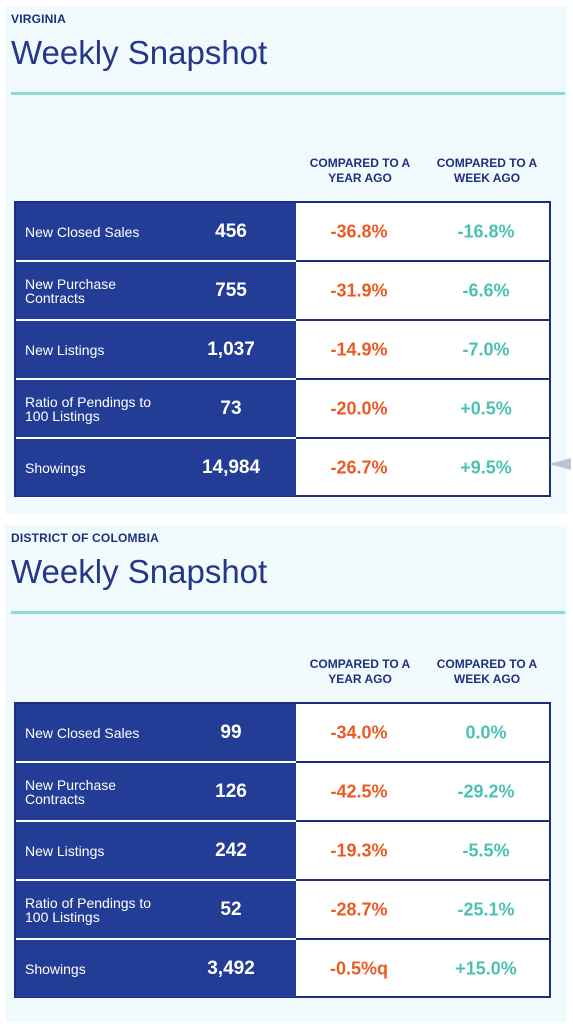 This screenshot has height=1024, width=573. What do you see at coordinates (486, 467) in the screenshot?
I see `week-change: +9.5%` at bounding box center [486, 467].